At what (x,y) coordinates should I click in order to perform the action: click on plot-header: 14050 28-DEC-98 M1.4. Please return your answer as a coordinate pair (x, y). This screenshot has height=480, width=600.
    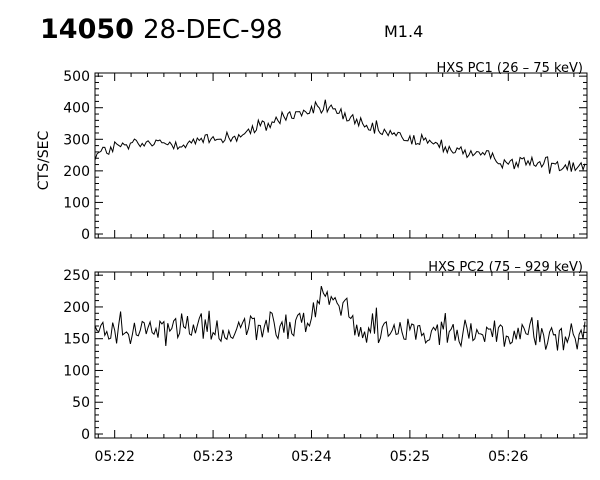
    Looking at the image, I should click on (300, 30).